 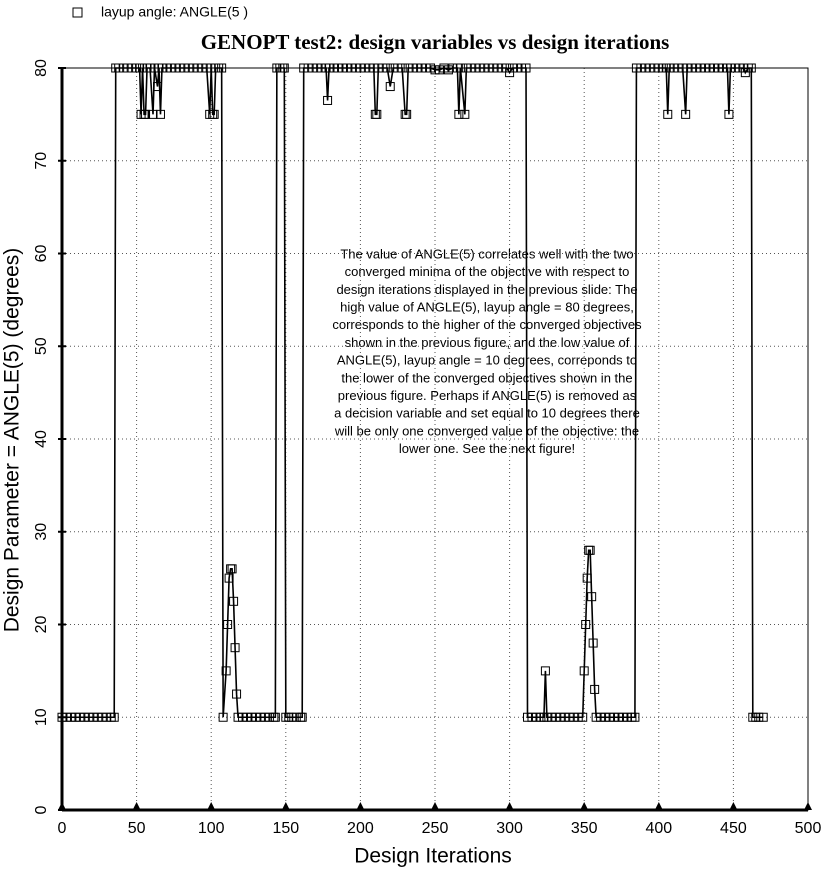 What do you see at coordinates (12, 440) in the screenshot?
I see `y-axis-label: Design Parameter = ANGLE(5) (degrees)` at bounding box center [12, 440].